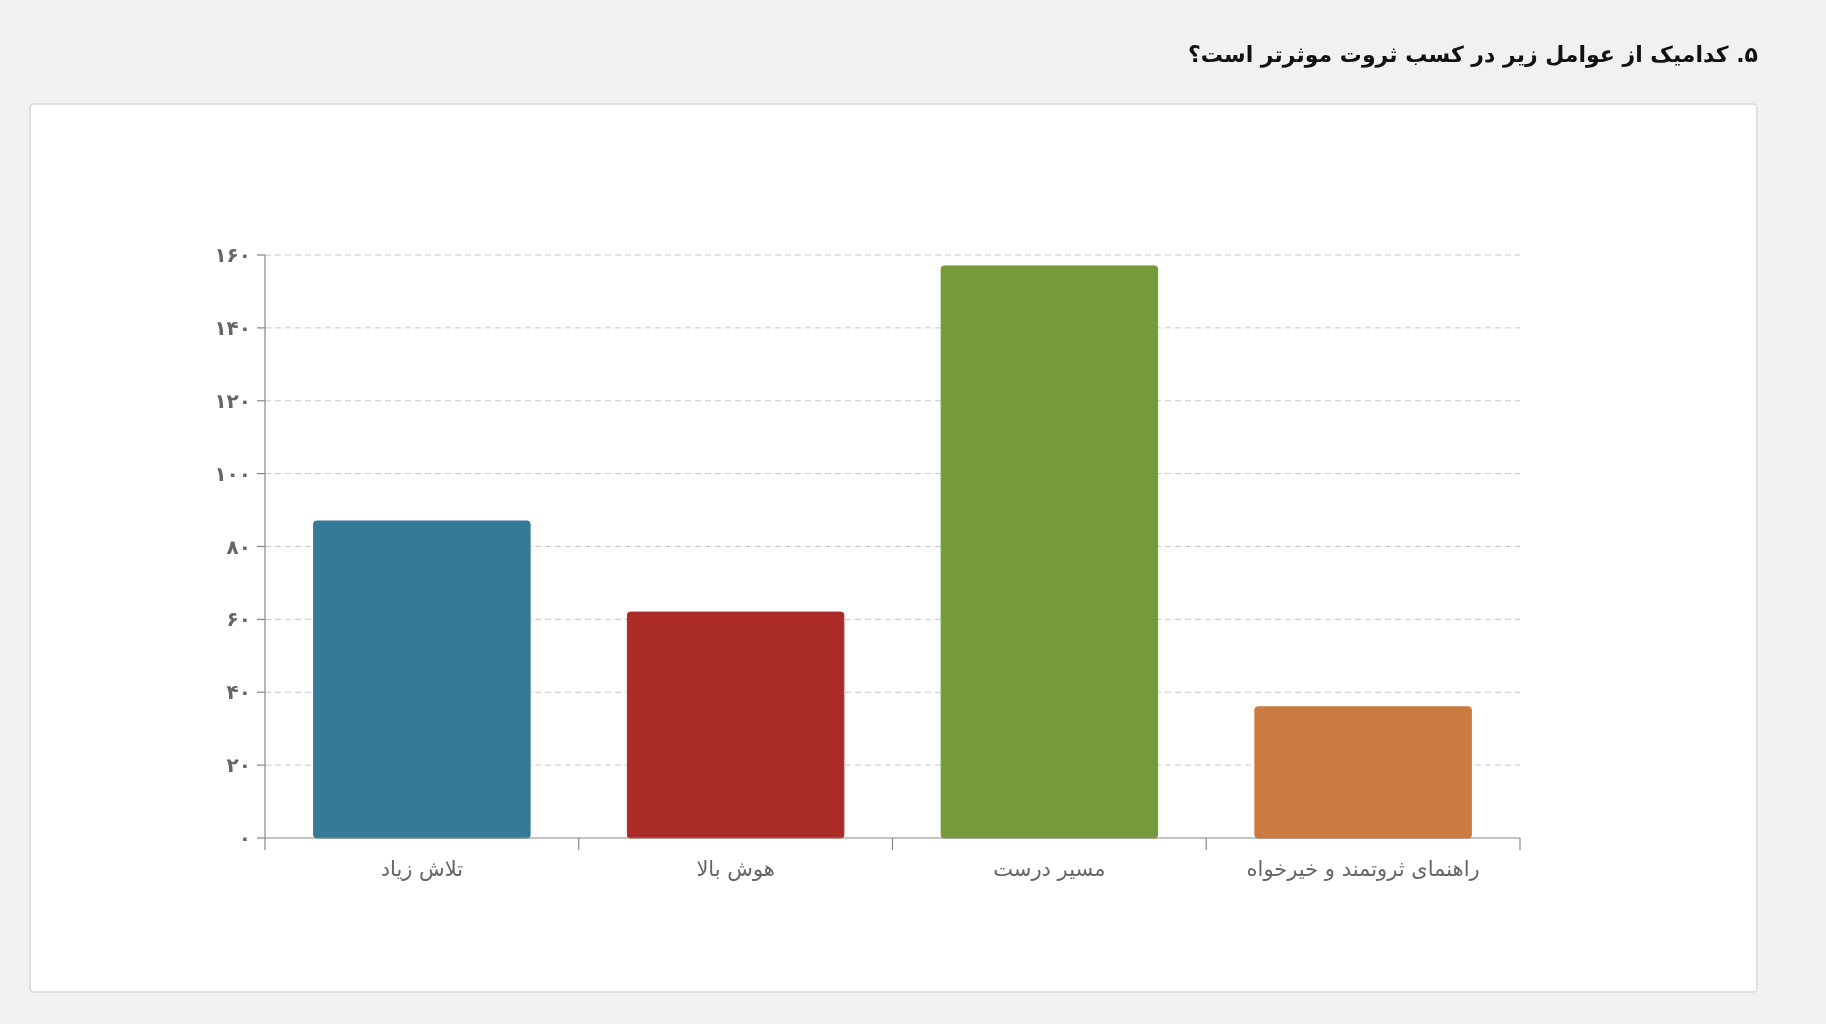 This screenshot has height=1024, width=1826. Describe the element at coordinates (238, 692) in the screenshot. I see `y-tick-label: ۴۰` at that location.